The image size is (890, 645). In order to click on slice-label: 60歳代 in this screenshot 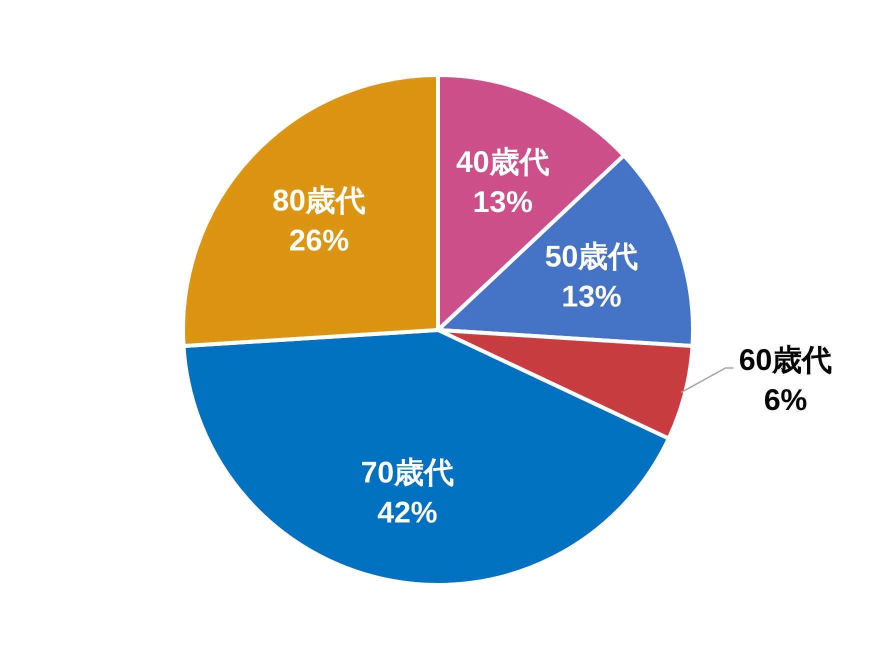, I will do `click(785, 360)`.